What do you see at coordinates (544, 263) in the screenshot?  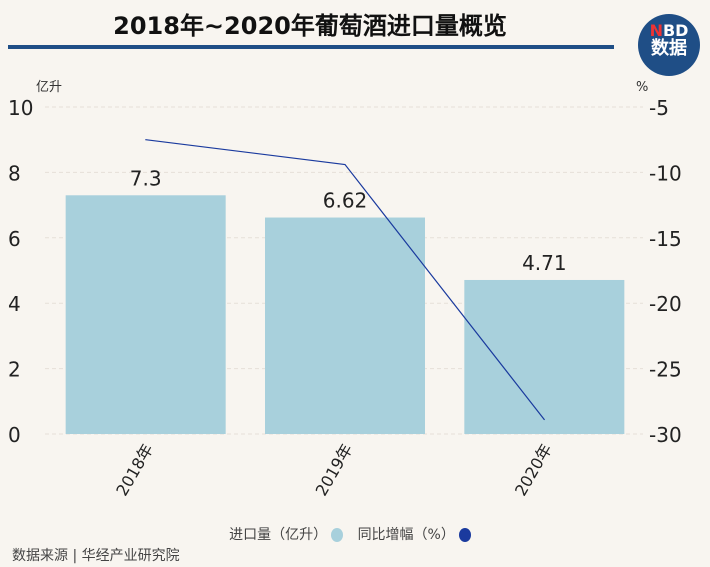 I see `bar-data-label: 4.71` at bounding box center [544, 263].